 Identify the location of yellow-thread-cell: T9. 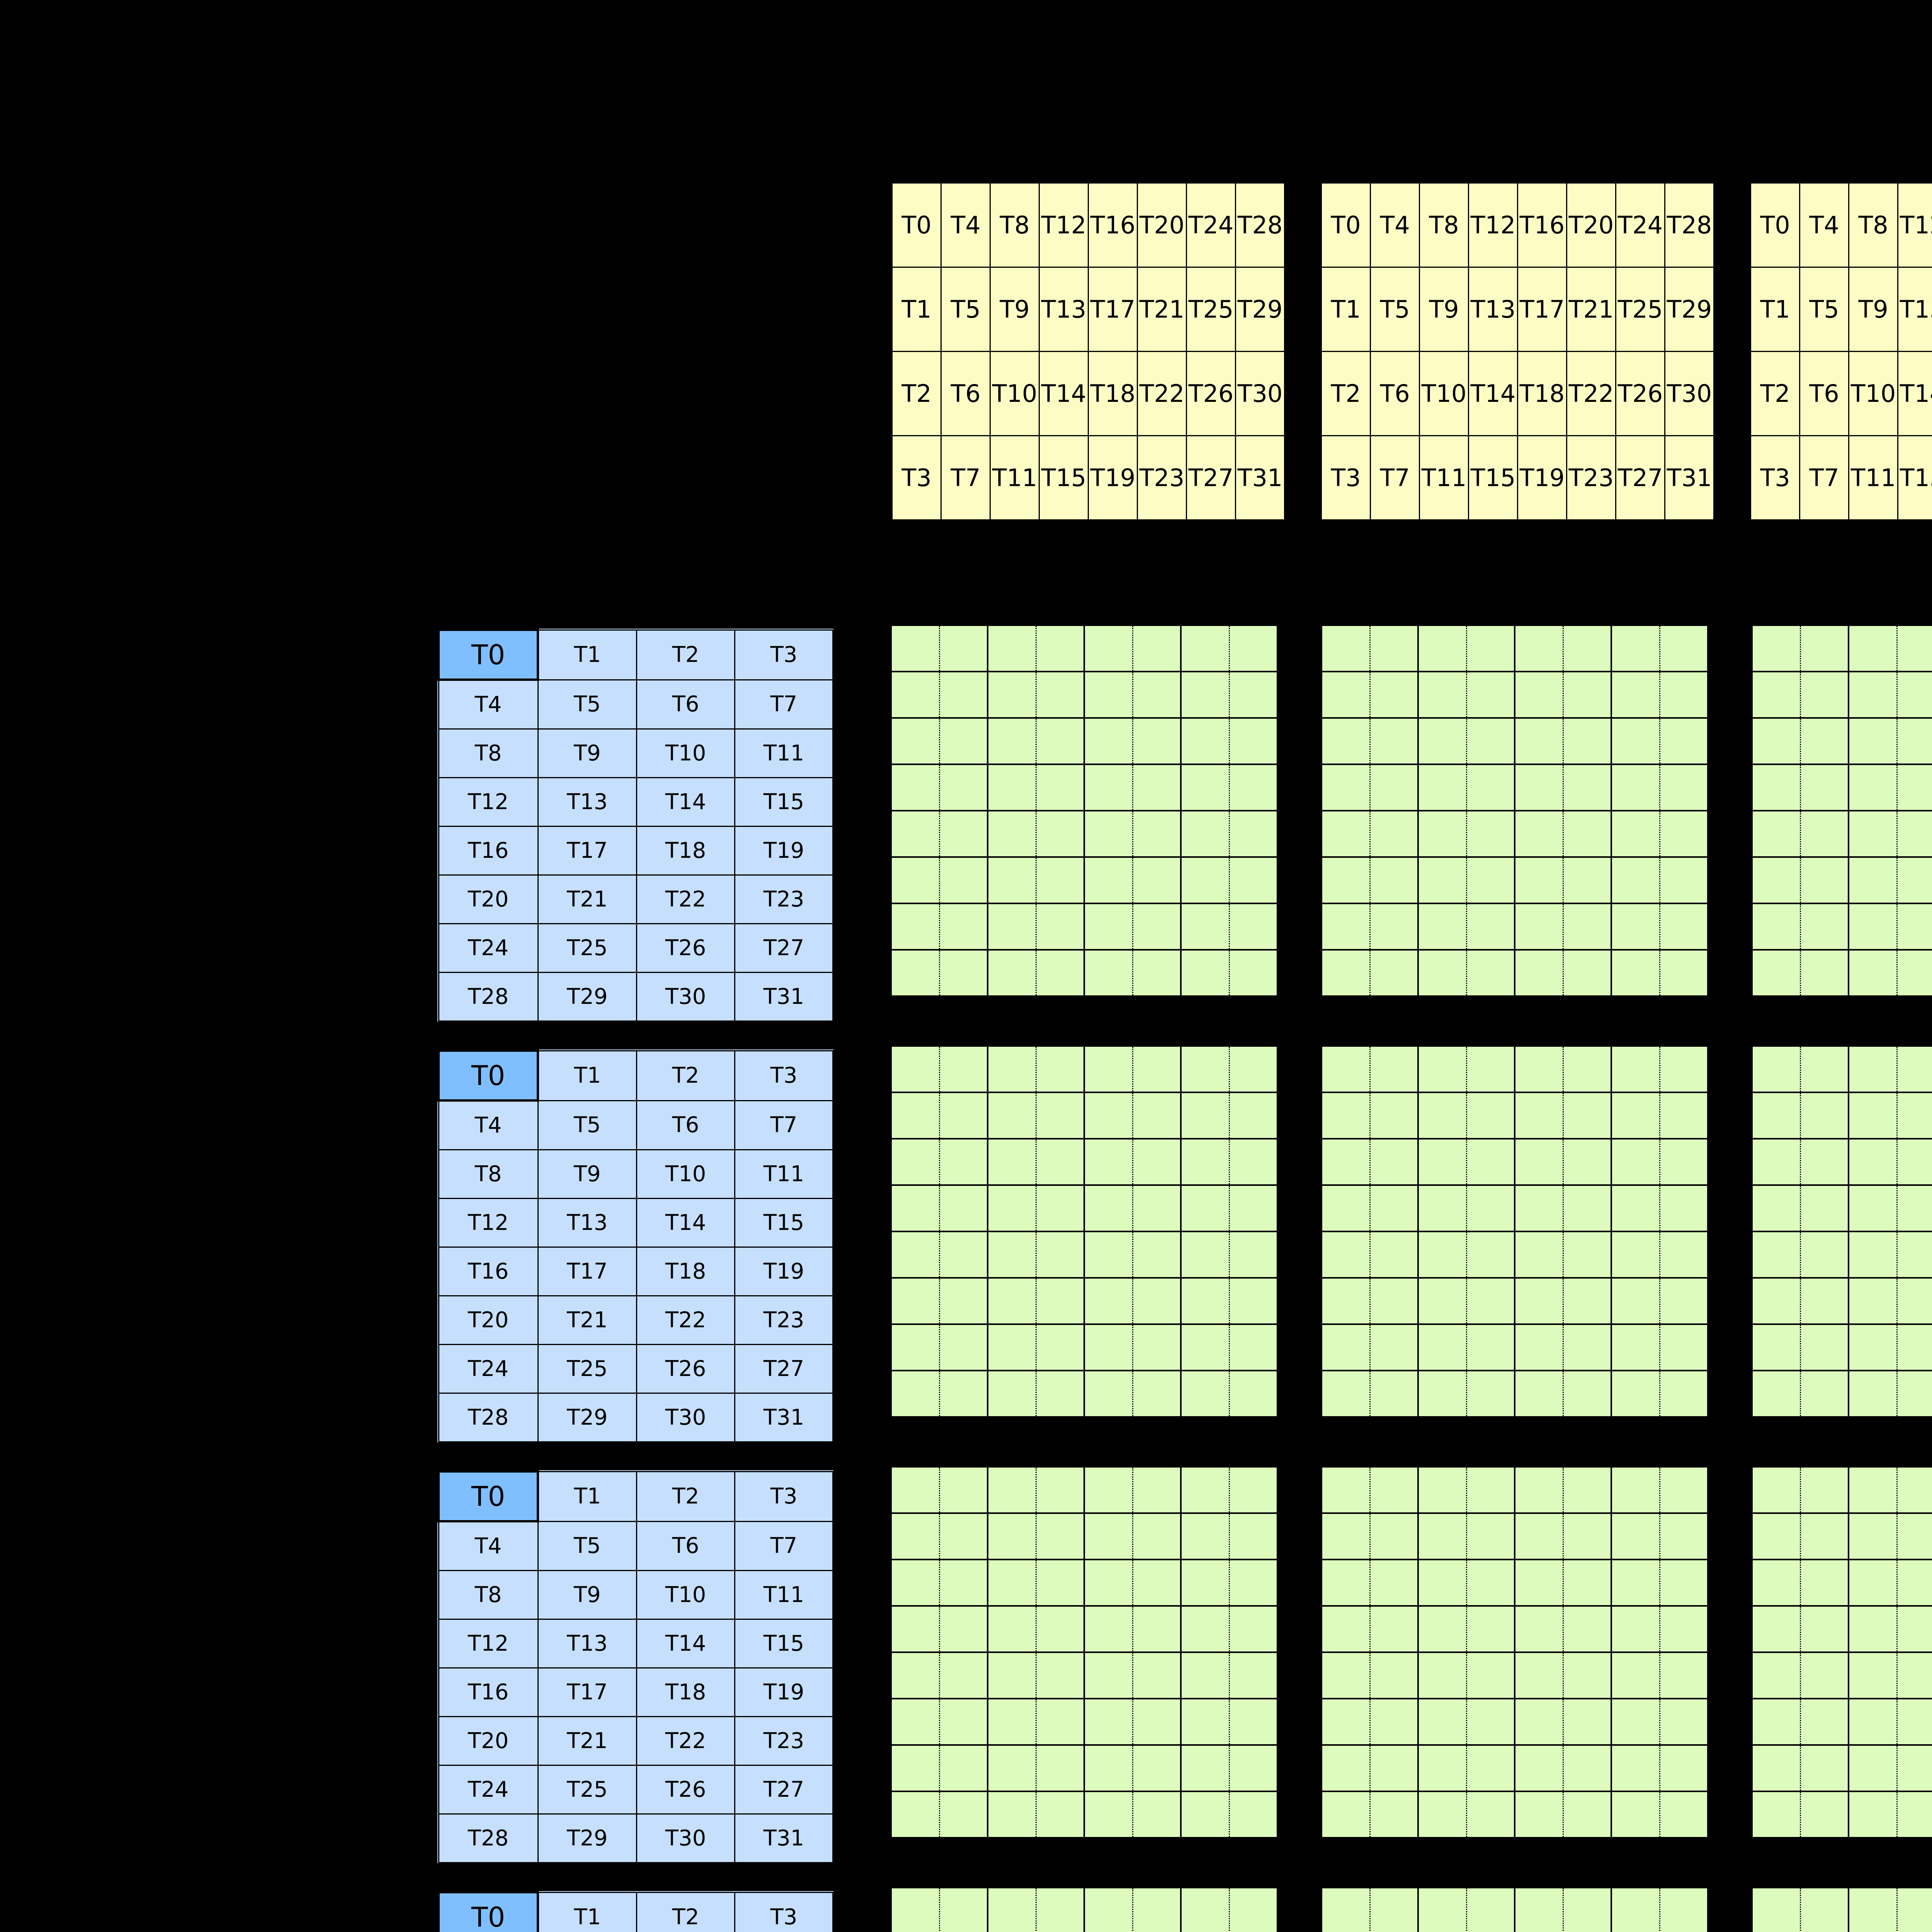
(1873, 310).